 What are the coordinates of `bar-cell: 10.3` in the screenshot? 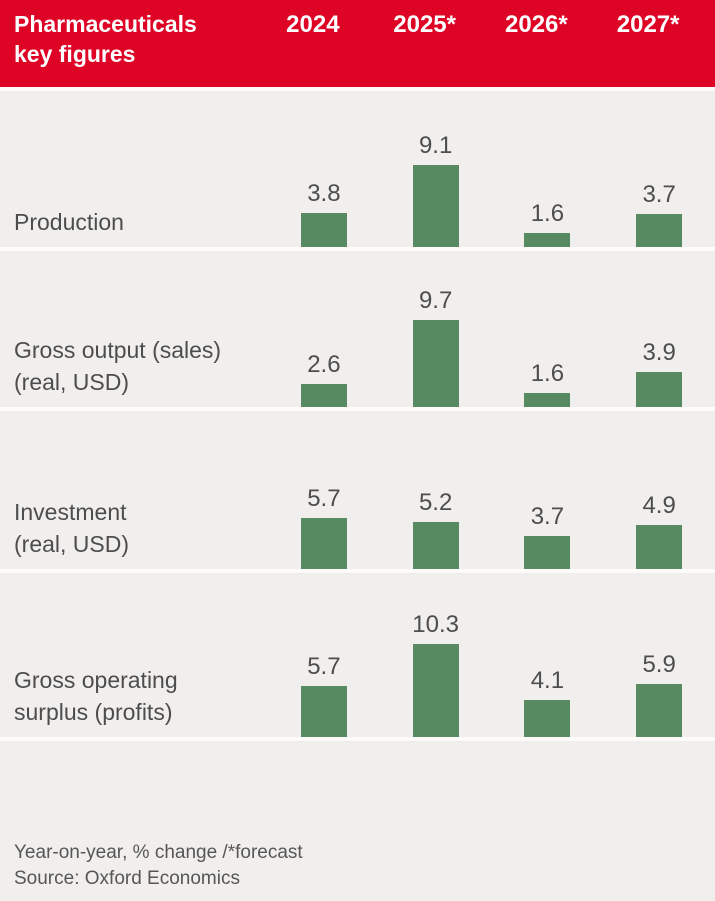 It's located at (436, 655).